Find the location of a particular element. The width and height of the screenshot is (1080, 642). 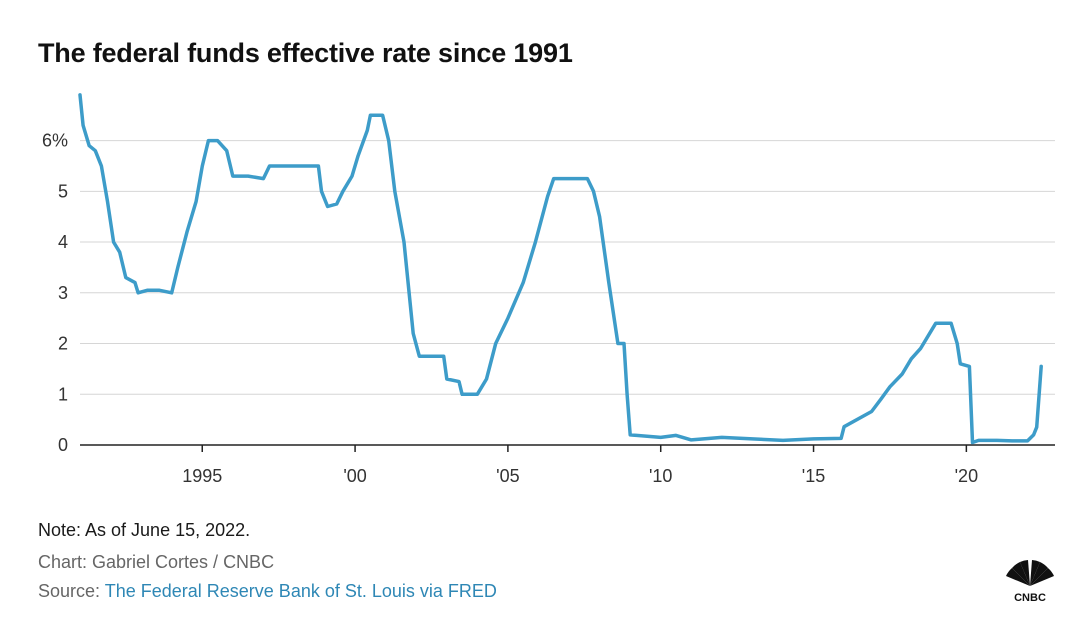

y-axis-ticks: 0 1 2 3 4 5 6% is located at coordinates (55, 293).